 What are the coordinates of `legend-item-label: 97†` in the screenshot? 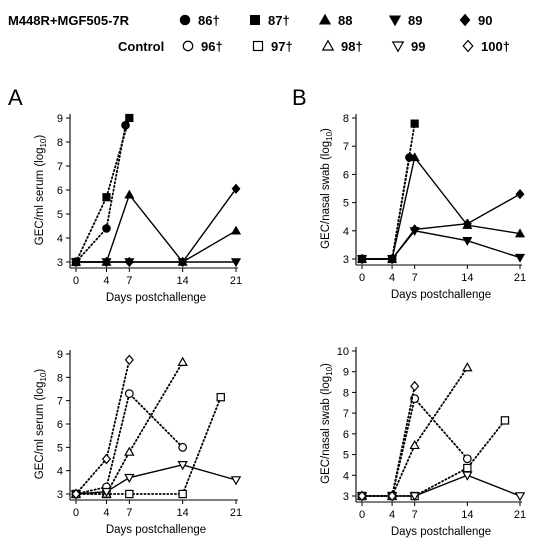 It's located at (282, 46).